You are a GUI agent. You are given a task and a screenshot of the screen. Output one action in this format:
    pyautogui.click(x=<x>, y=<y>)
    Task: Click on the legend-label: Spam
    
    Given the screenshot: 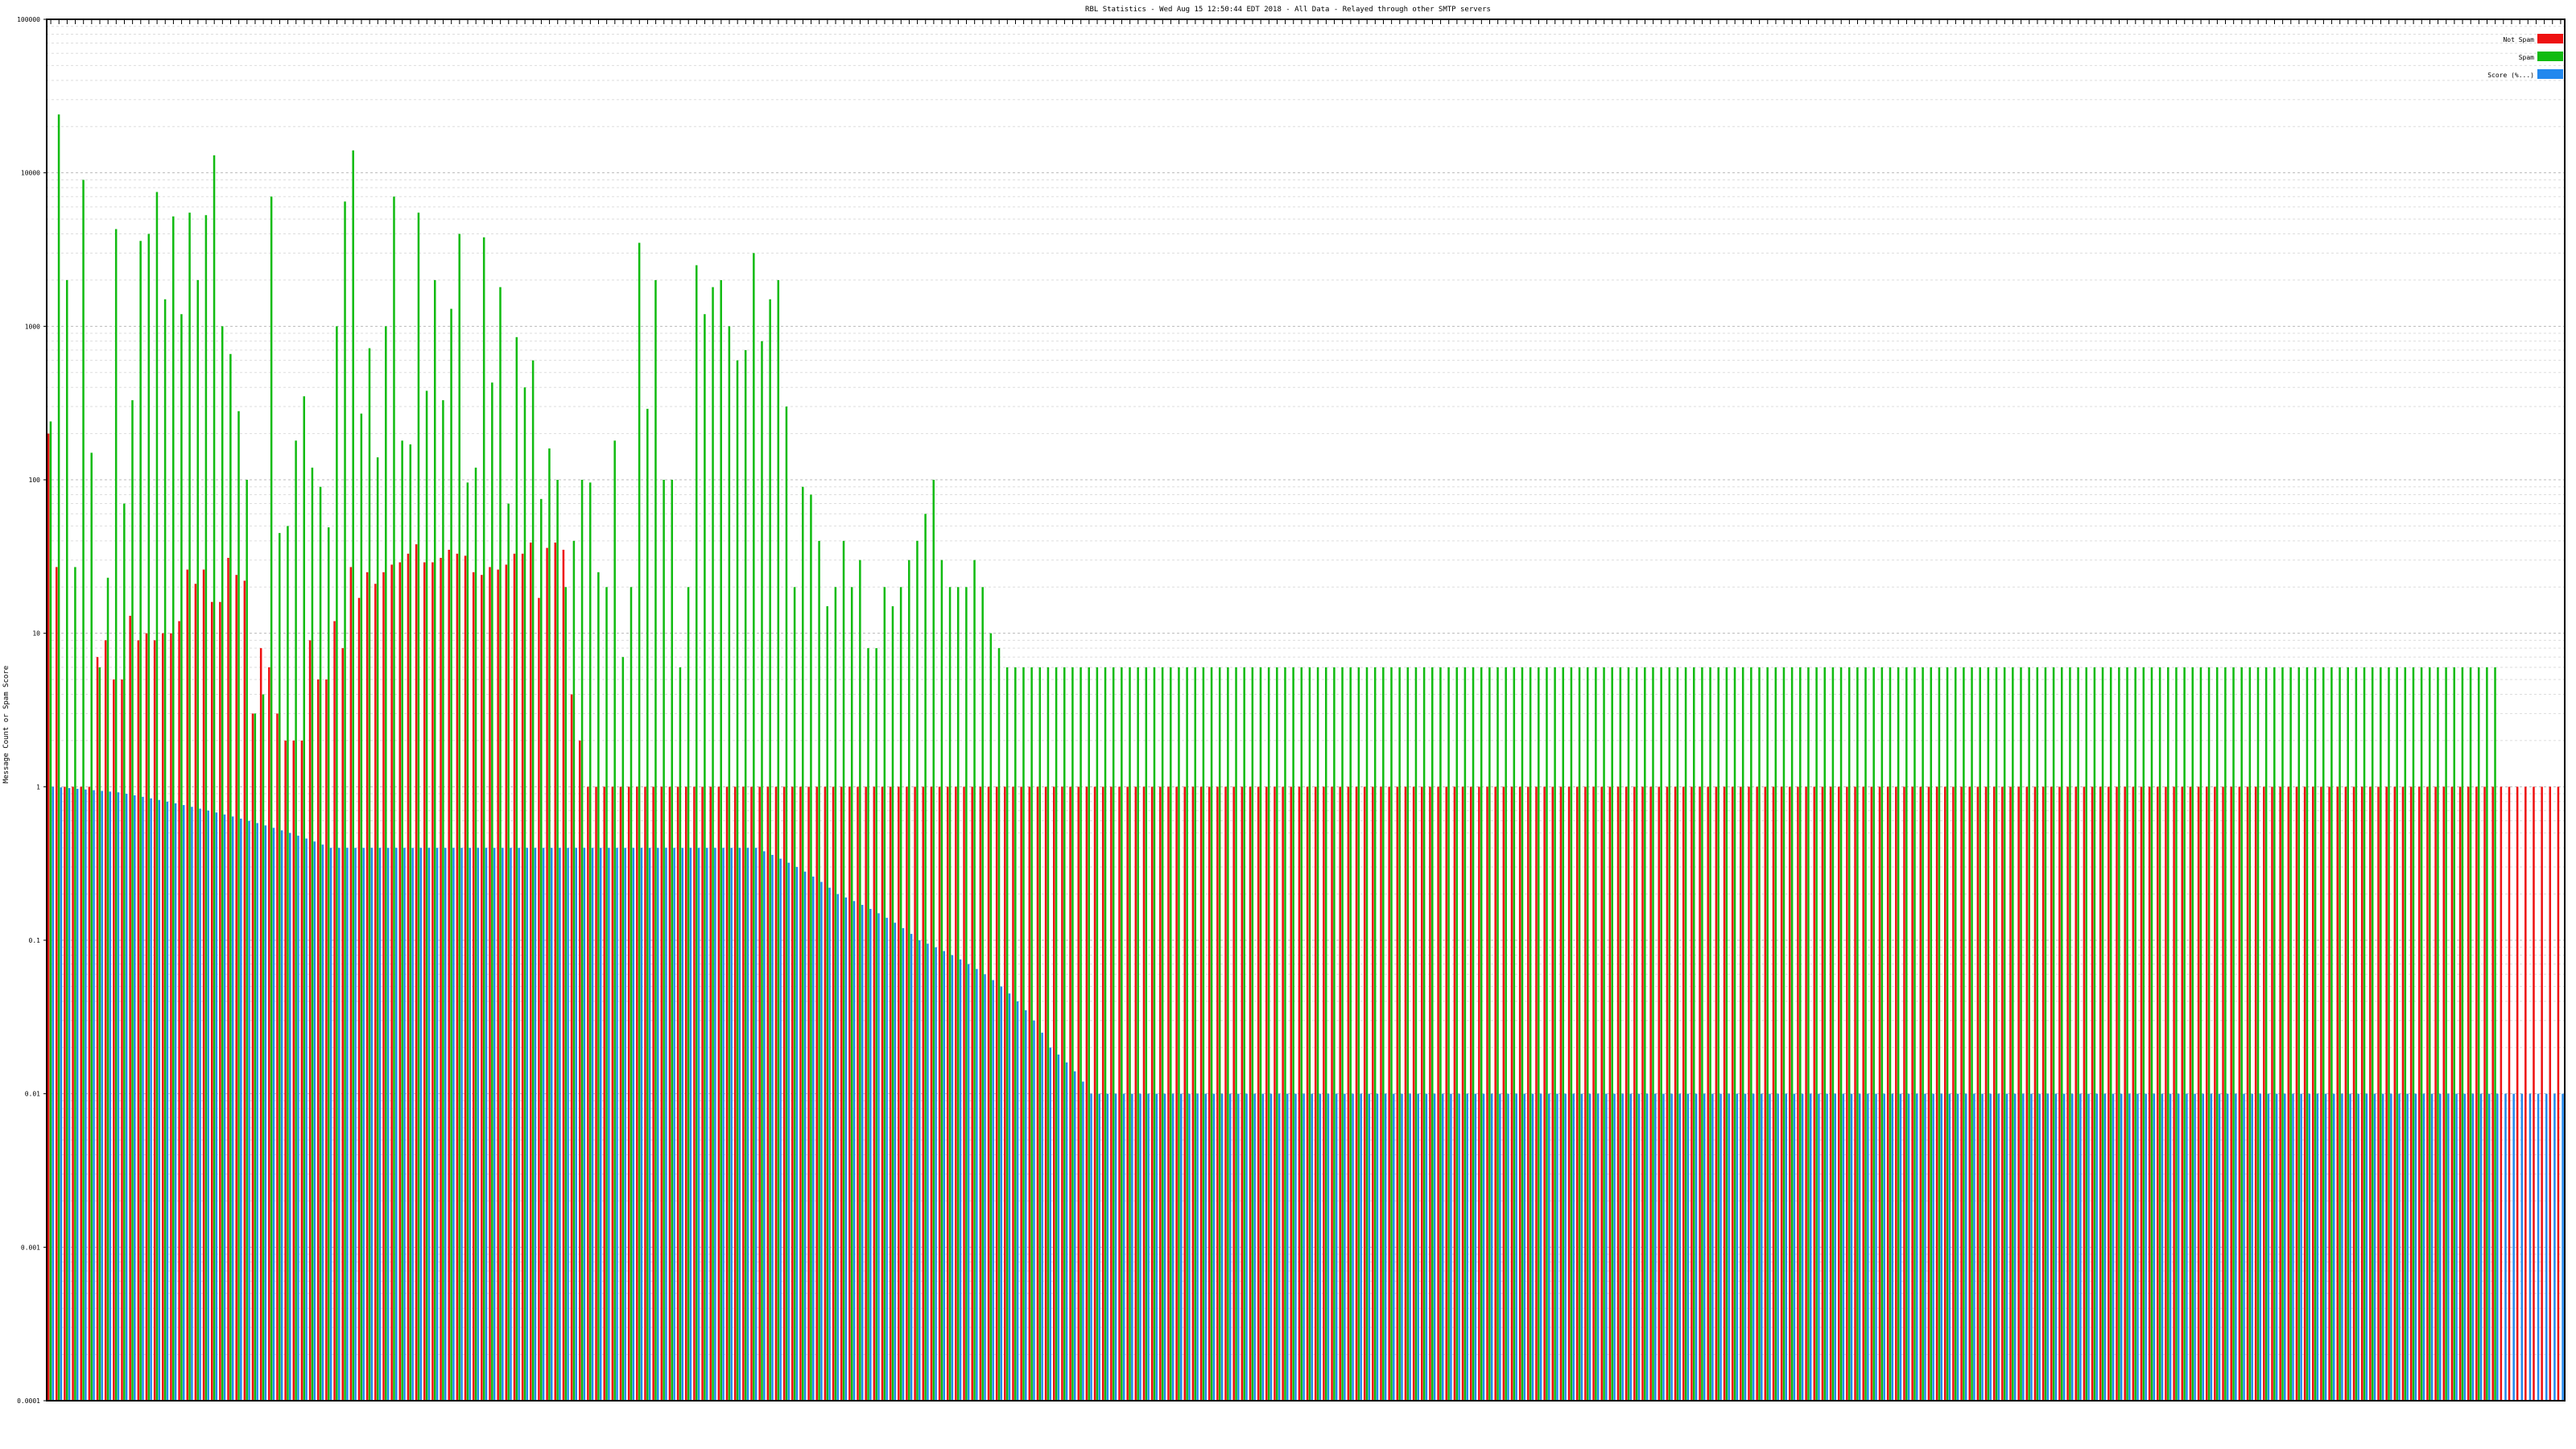 What is the action you would take?
    pyautogui.click(x=2526, y=57)
    